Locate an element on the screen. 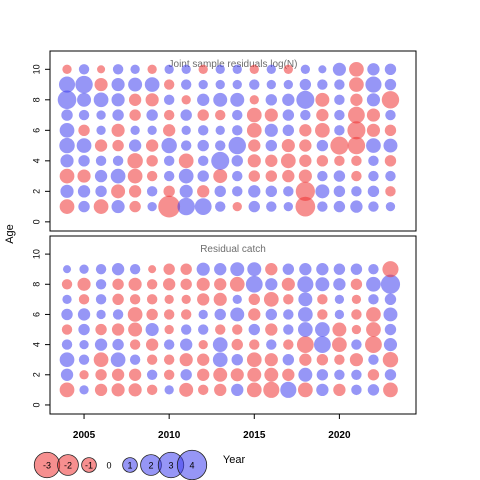  x-tick-label: 2015 is located at coordinates (254, 435).